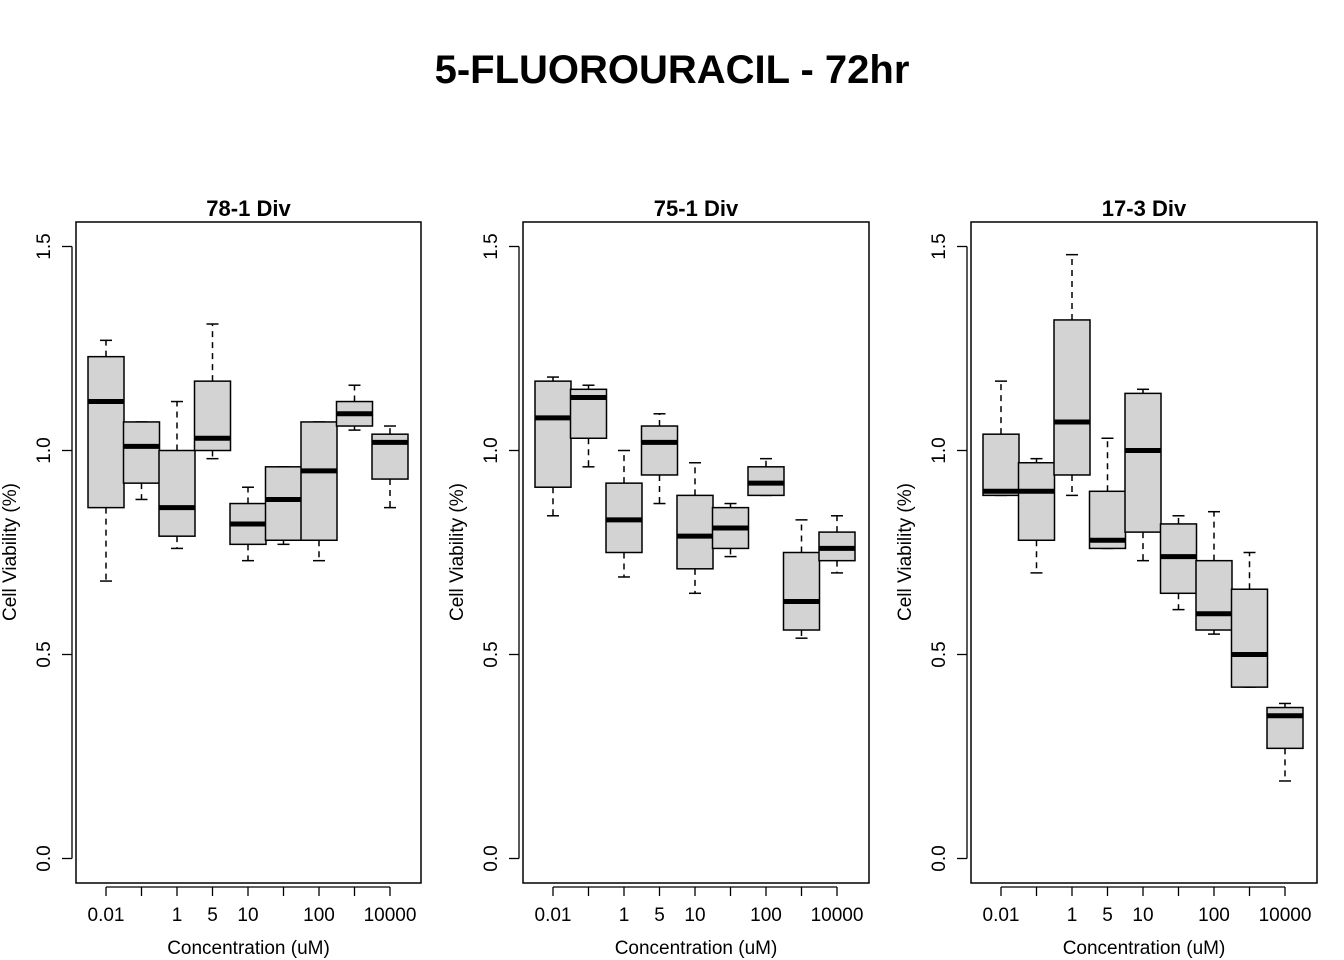 The image size is (1344, 960). What do you see at coordinates (1144, 208) in the screenshot?
I see `panel-title: 17-3 Div` at bounding box center [1144, 208].